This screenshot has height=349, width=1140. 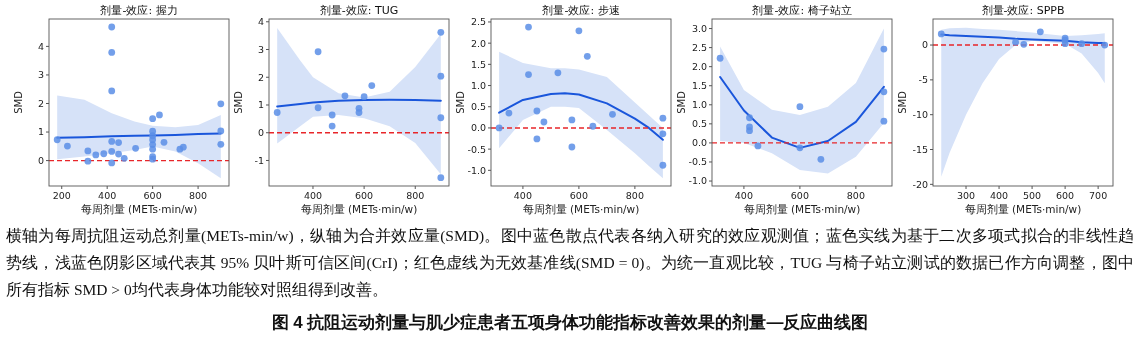 I want to click on chart-title: 剂量-效应: TUG, so click(x=359, y=10).